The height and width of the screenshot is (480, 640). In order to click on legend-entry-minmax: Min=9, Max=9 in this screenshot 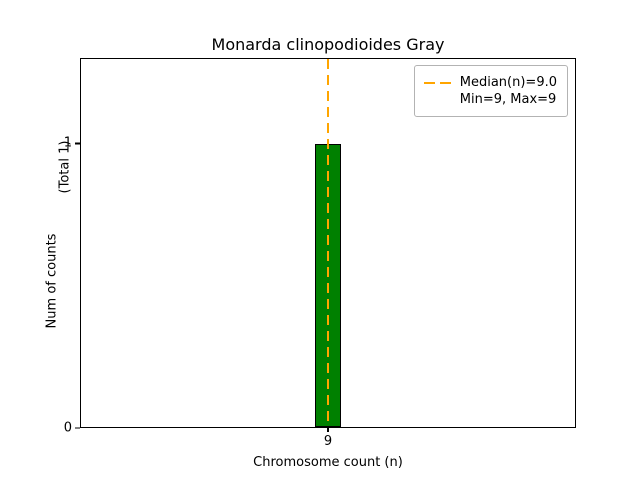, I will do `click(490, 99)`.